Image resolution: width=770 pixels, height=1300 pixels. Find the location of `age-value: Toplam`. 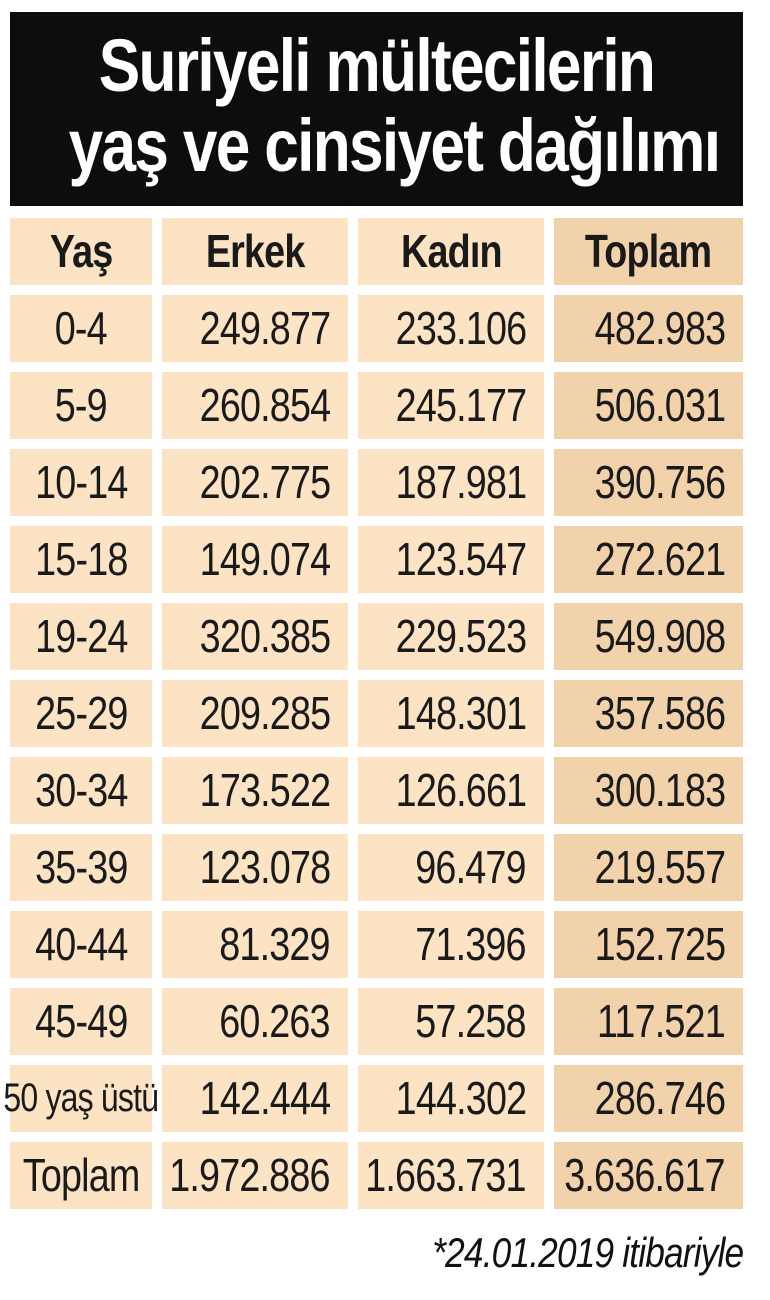

age-value: Toplam is located at coordinates (81, 1175).